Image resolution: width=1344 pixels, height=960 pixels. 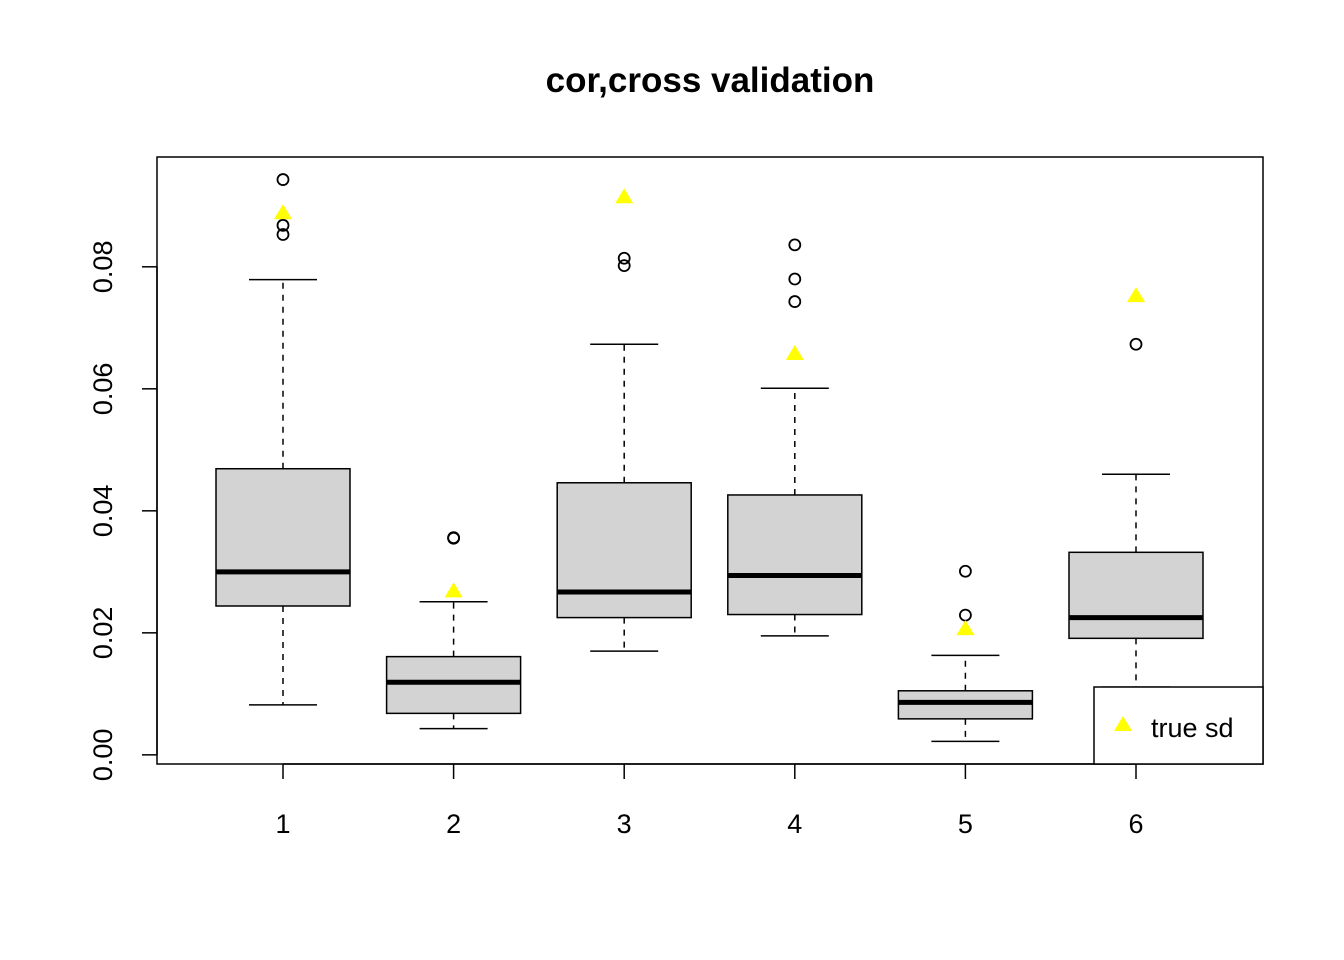 What do you see at coordinates (794, 824) in the screenshot?
I see `x-tick-label: 4` at bounding box center [794, 824].